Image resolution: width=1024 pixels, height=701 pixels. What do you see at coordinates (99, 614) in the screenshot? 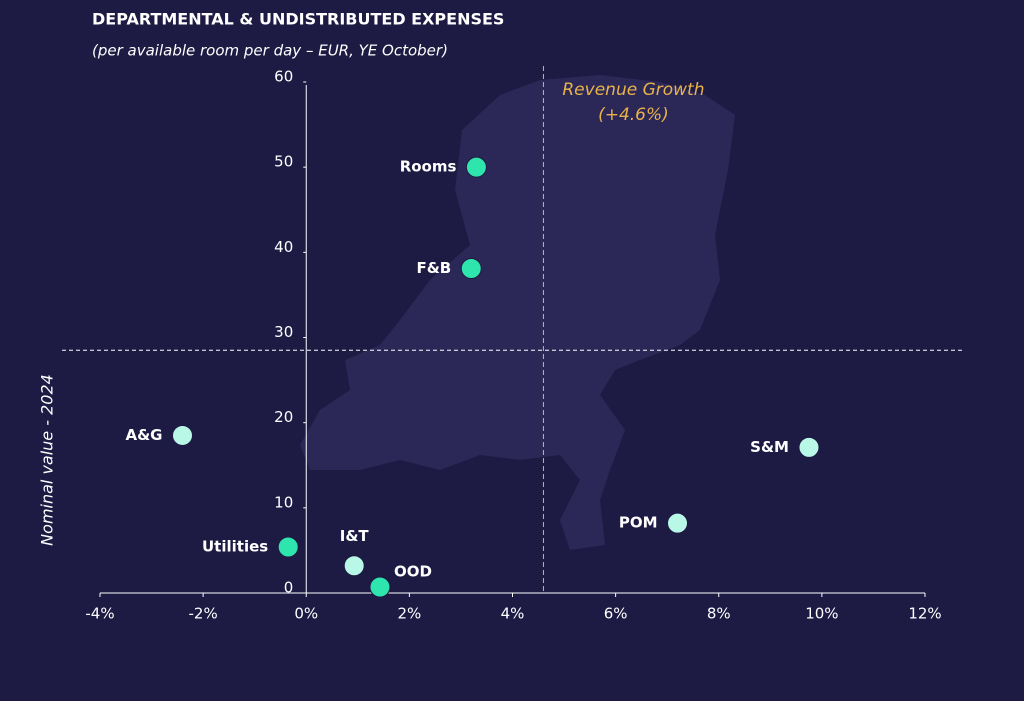
I see `x-tick-label: -4%` at bounding box center [99, 614].